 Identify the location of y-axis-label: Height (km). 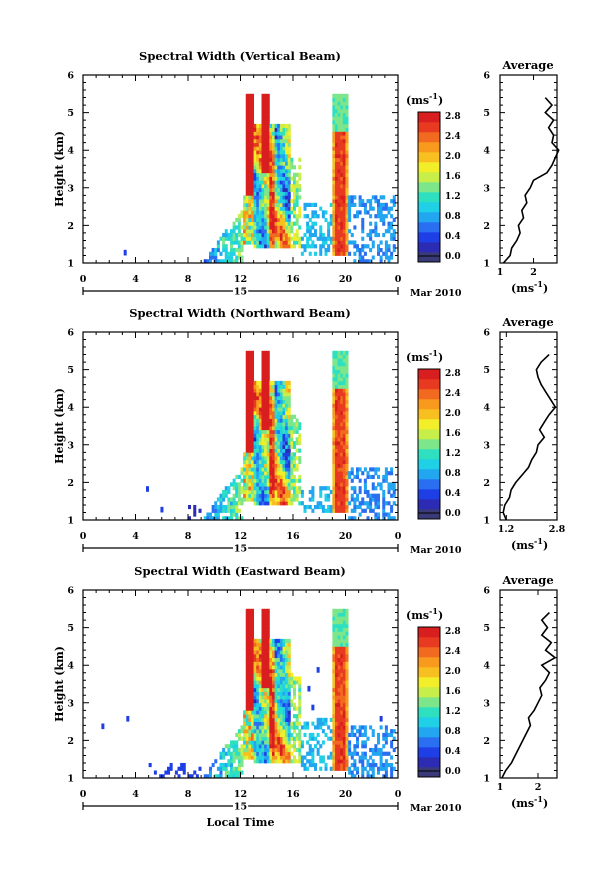
(59, 684).